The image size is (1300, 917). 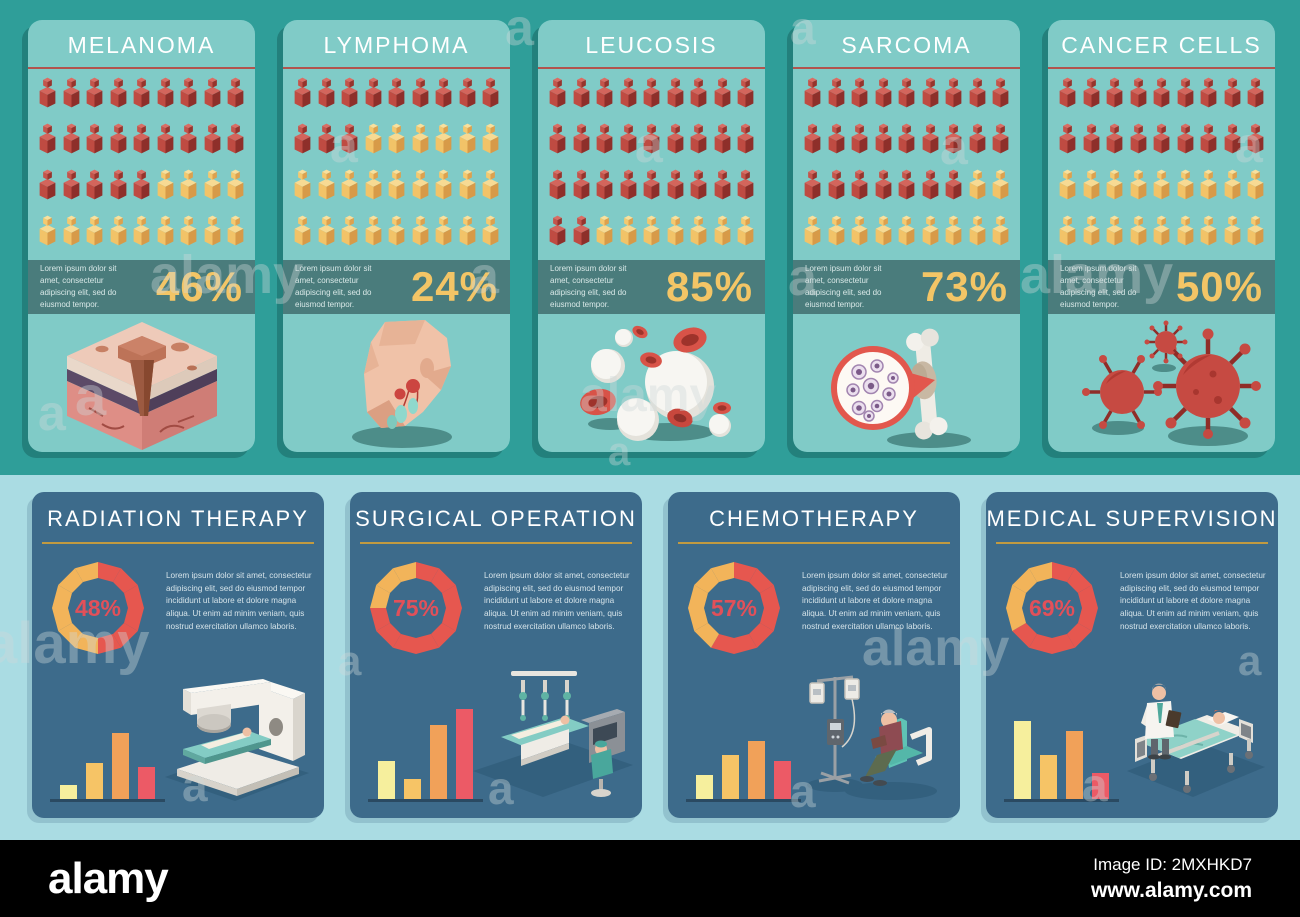 I want to click on percentage-value: 50%, so click(x=1219, y=286).